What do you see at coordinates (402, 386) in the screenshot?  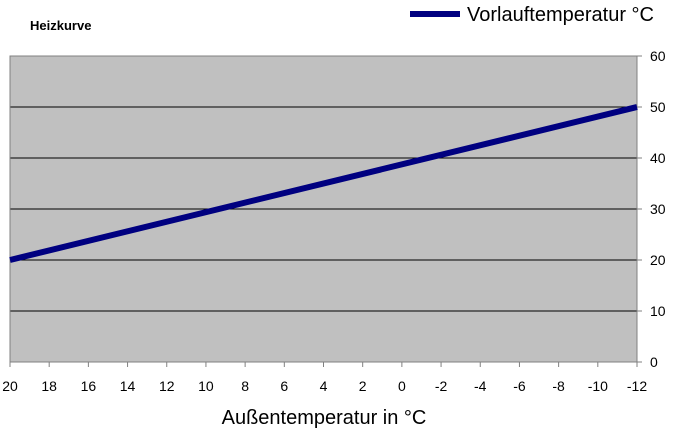 I see `x-tick-label: 0` at bounding box center [402, 386].